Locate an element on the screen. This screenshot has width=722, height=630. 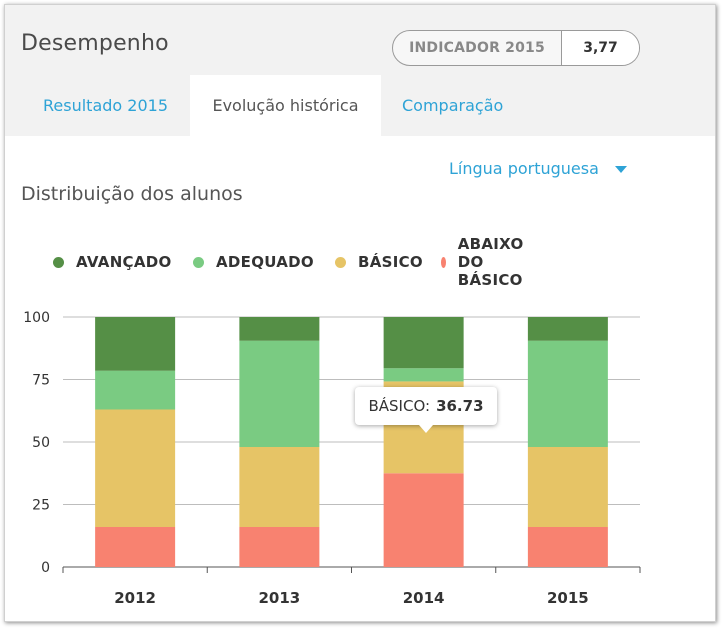
x-tick-label: 2015 is located at coordinates (568, 598).